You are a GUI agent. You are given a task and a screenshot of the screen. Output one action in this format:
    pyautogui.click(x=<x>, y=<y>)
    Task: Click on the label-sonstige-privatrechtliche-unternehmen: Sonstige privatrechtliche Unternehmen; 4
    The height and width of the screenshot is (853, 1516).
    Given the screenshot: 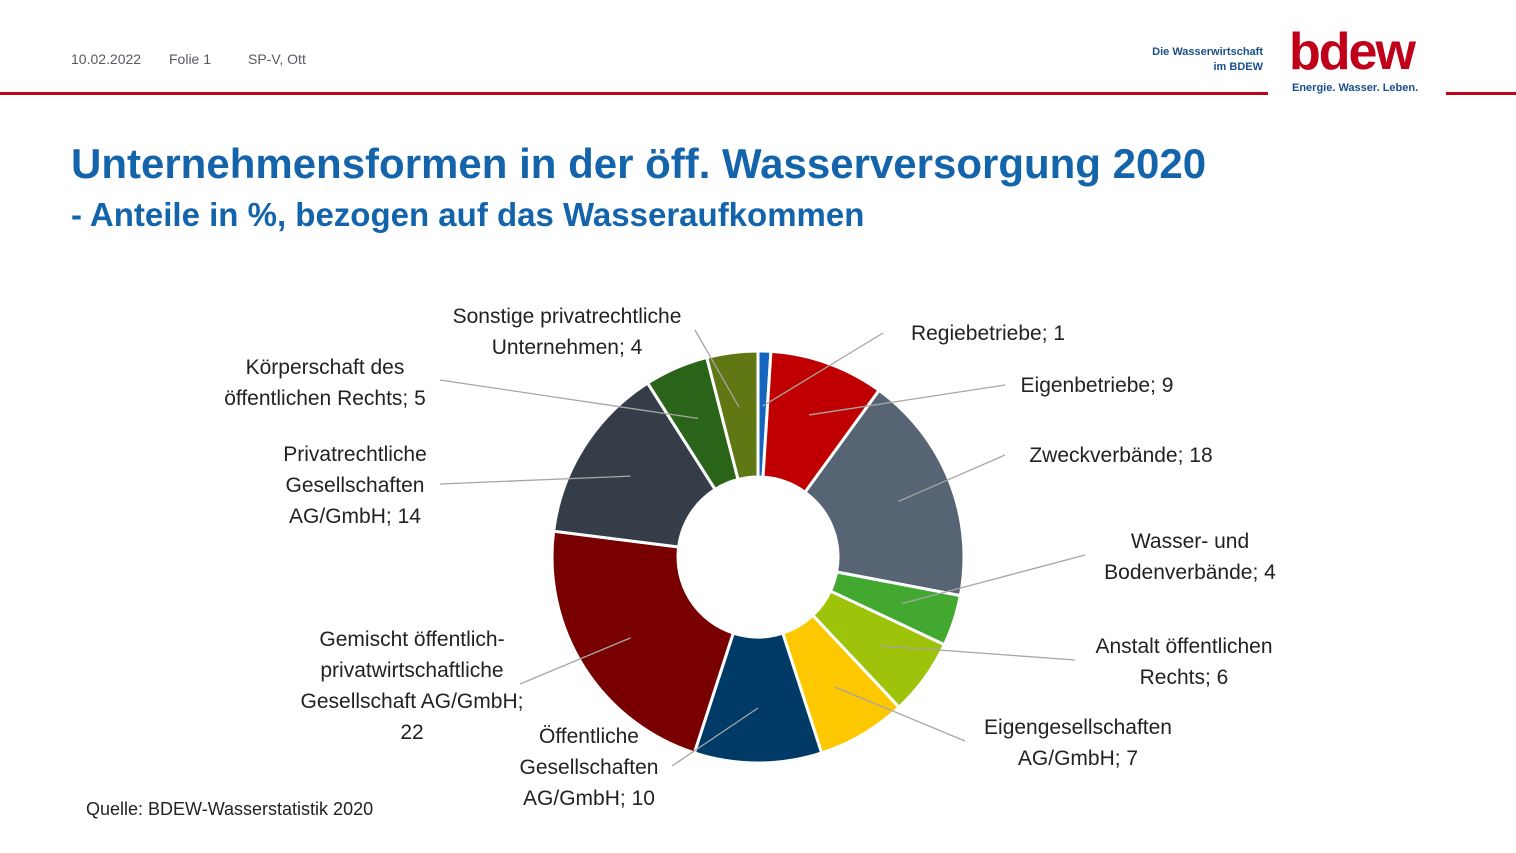 What is the action you would take?
    pyautogui.click(x=567, y=332)
    